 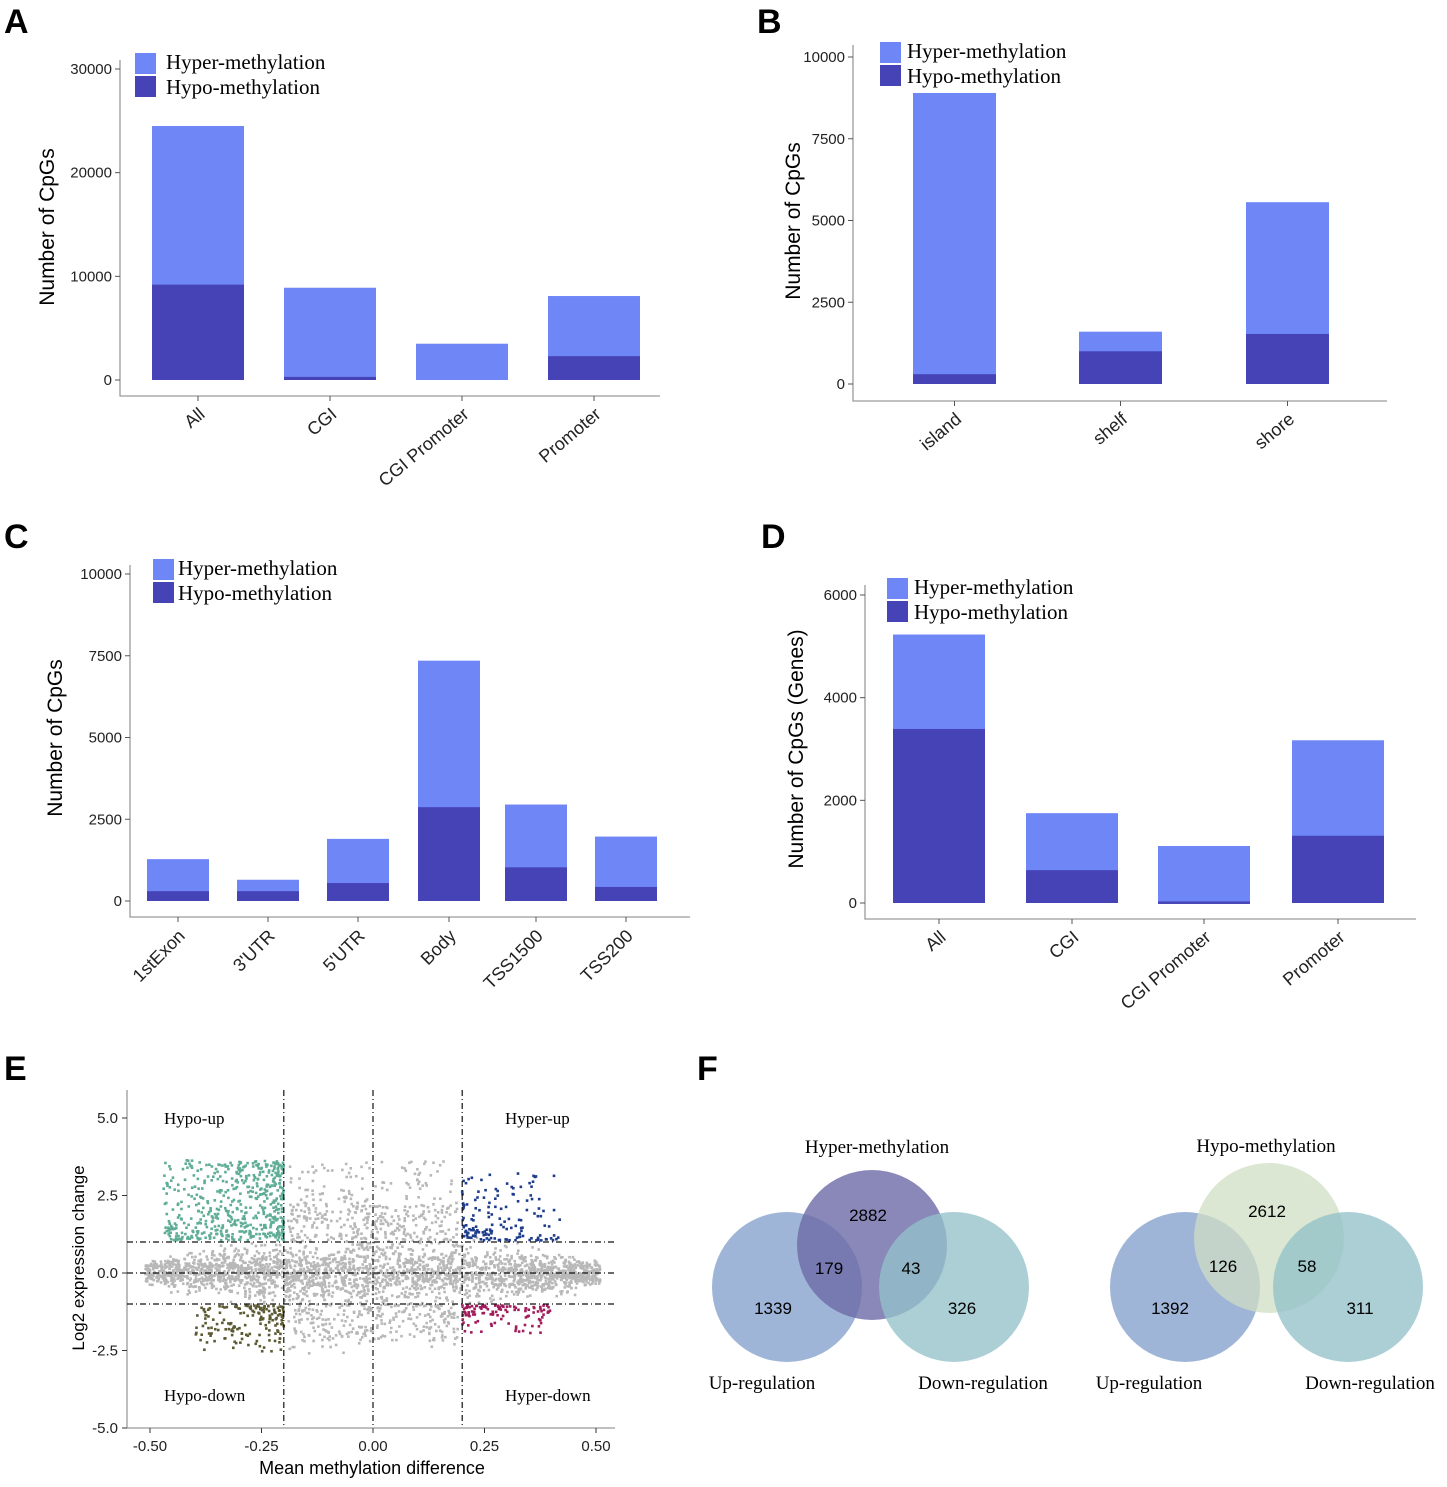 What do you see at coordinates (1063, 945) in the screenshot?
I see `x-category-label: CGI` at bounding box center [1063, 945].